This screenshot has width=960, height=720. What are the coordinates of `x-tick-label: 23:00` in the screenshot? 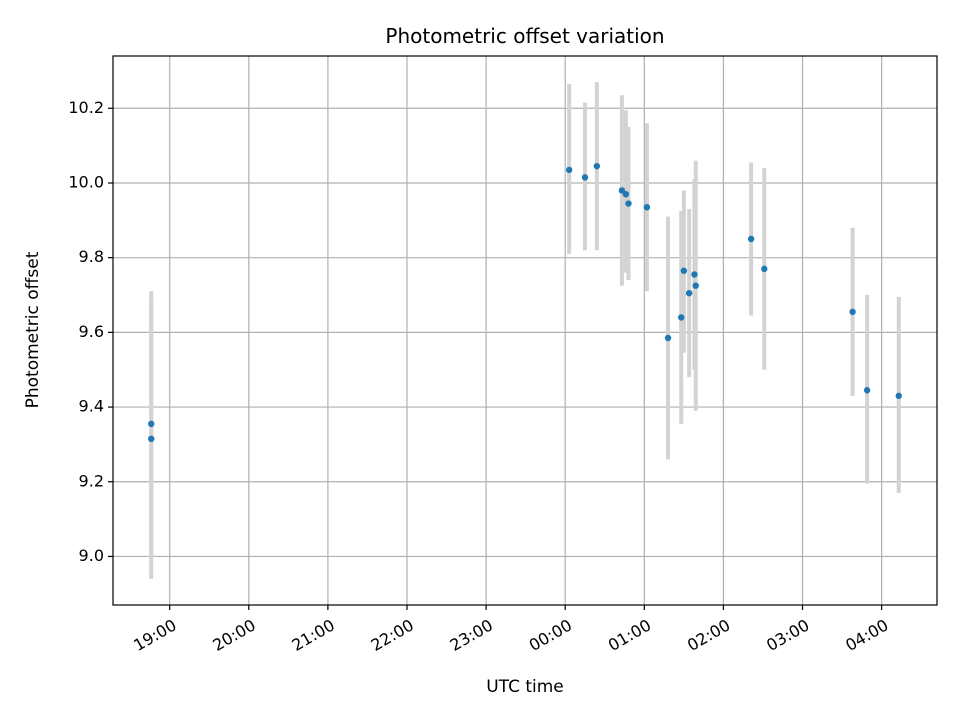 It's located at (471, 635).